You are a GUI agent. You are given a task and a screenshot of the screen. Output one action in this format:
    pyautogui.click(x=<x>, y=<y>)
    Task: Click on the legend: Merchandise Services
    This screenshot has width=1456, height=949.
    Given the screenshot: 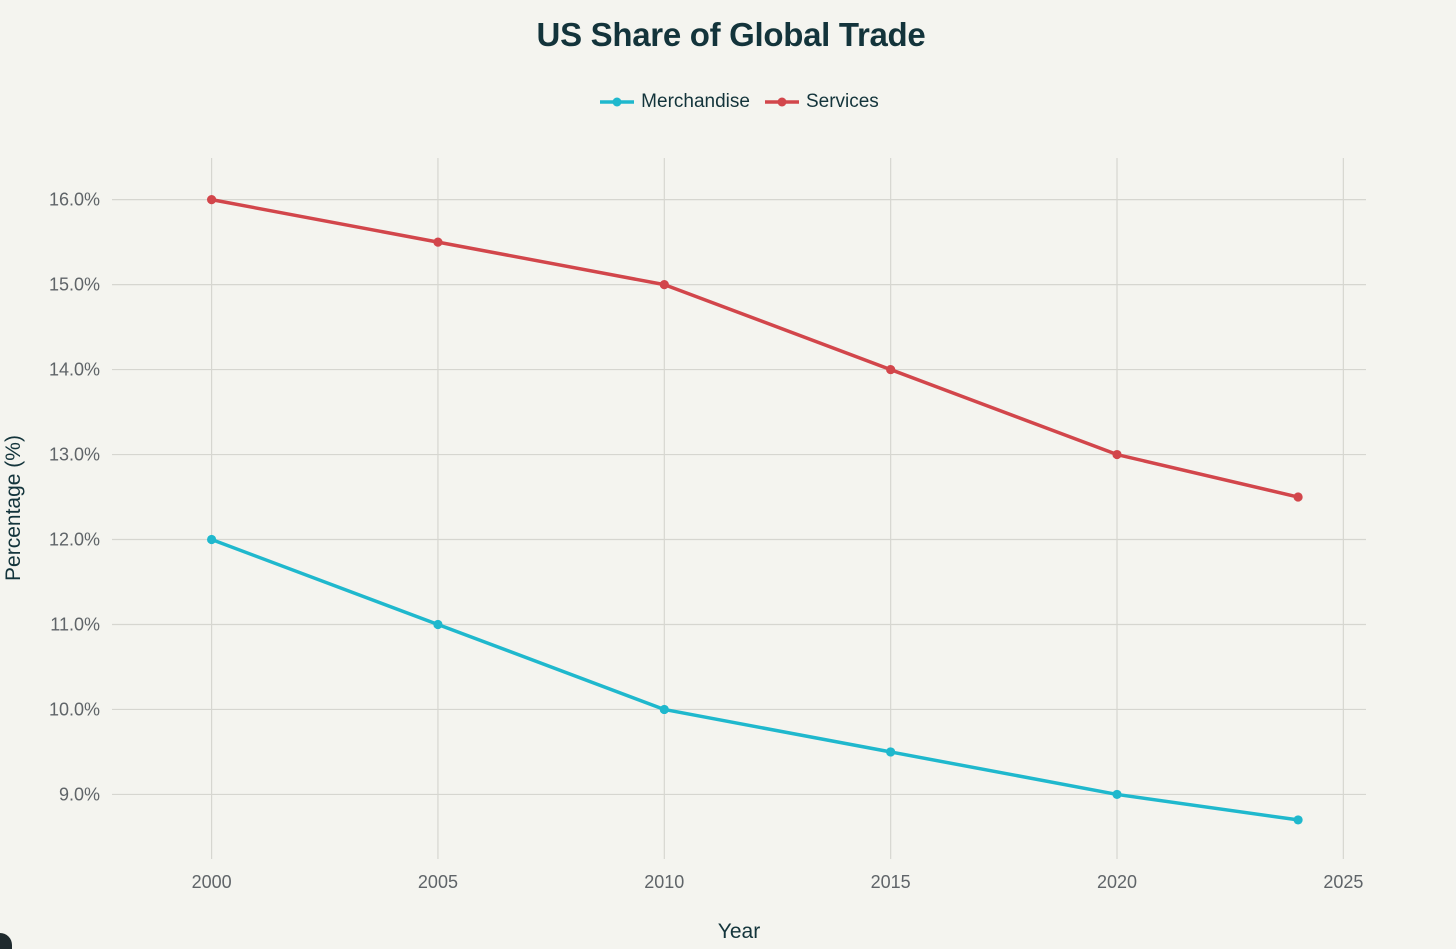 What is the action you would take?
    pyautogui.click(x=728, y=102)
    